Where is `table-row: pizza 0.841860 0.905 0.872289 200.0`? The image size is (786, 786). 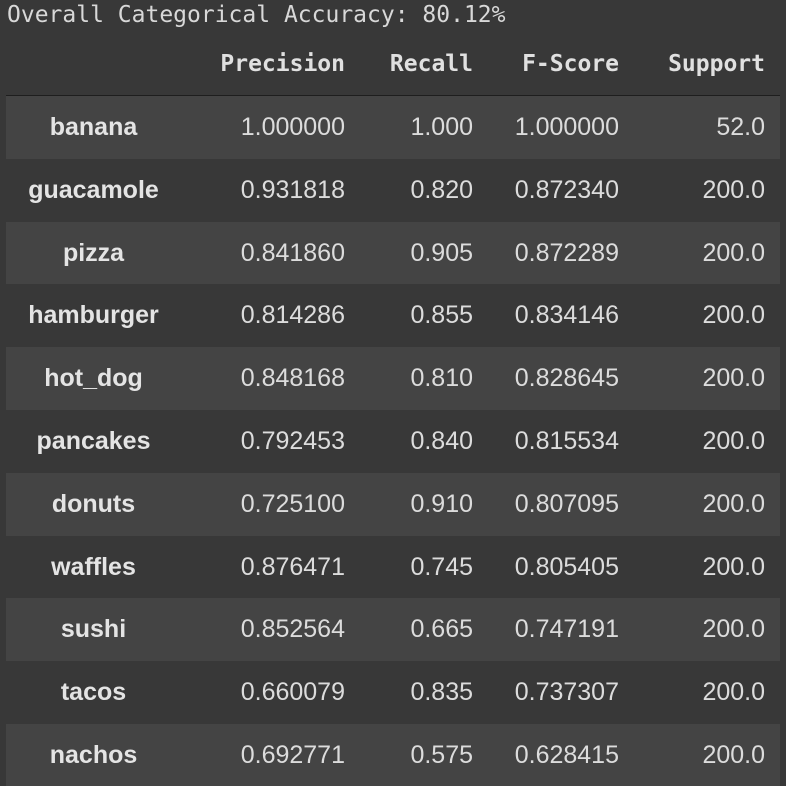 table-row: pizza 0.841860 0.905 0.872289 200.0 is located at coordinates (393, 253).